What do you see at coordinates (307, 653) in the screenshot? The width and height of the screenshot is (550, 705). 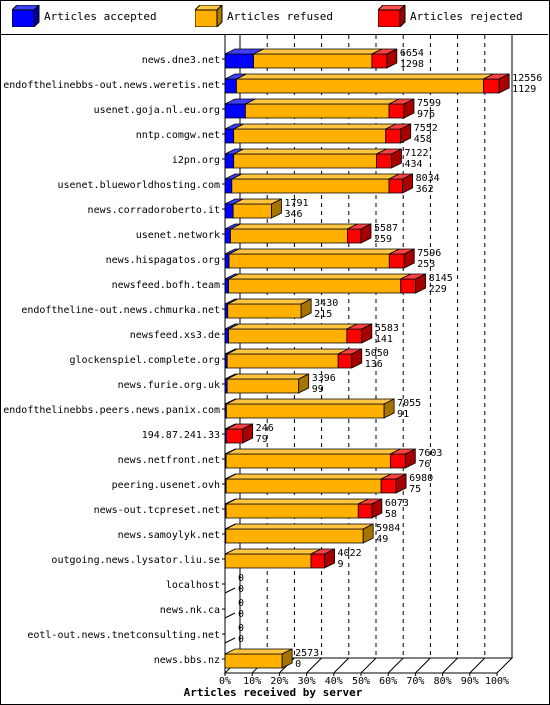 I see `data-label-total: 2573` at bounding box center [307, 653].